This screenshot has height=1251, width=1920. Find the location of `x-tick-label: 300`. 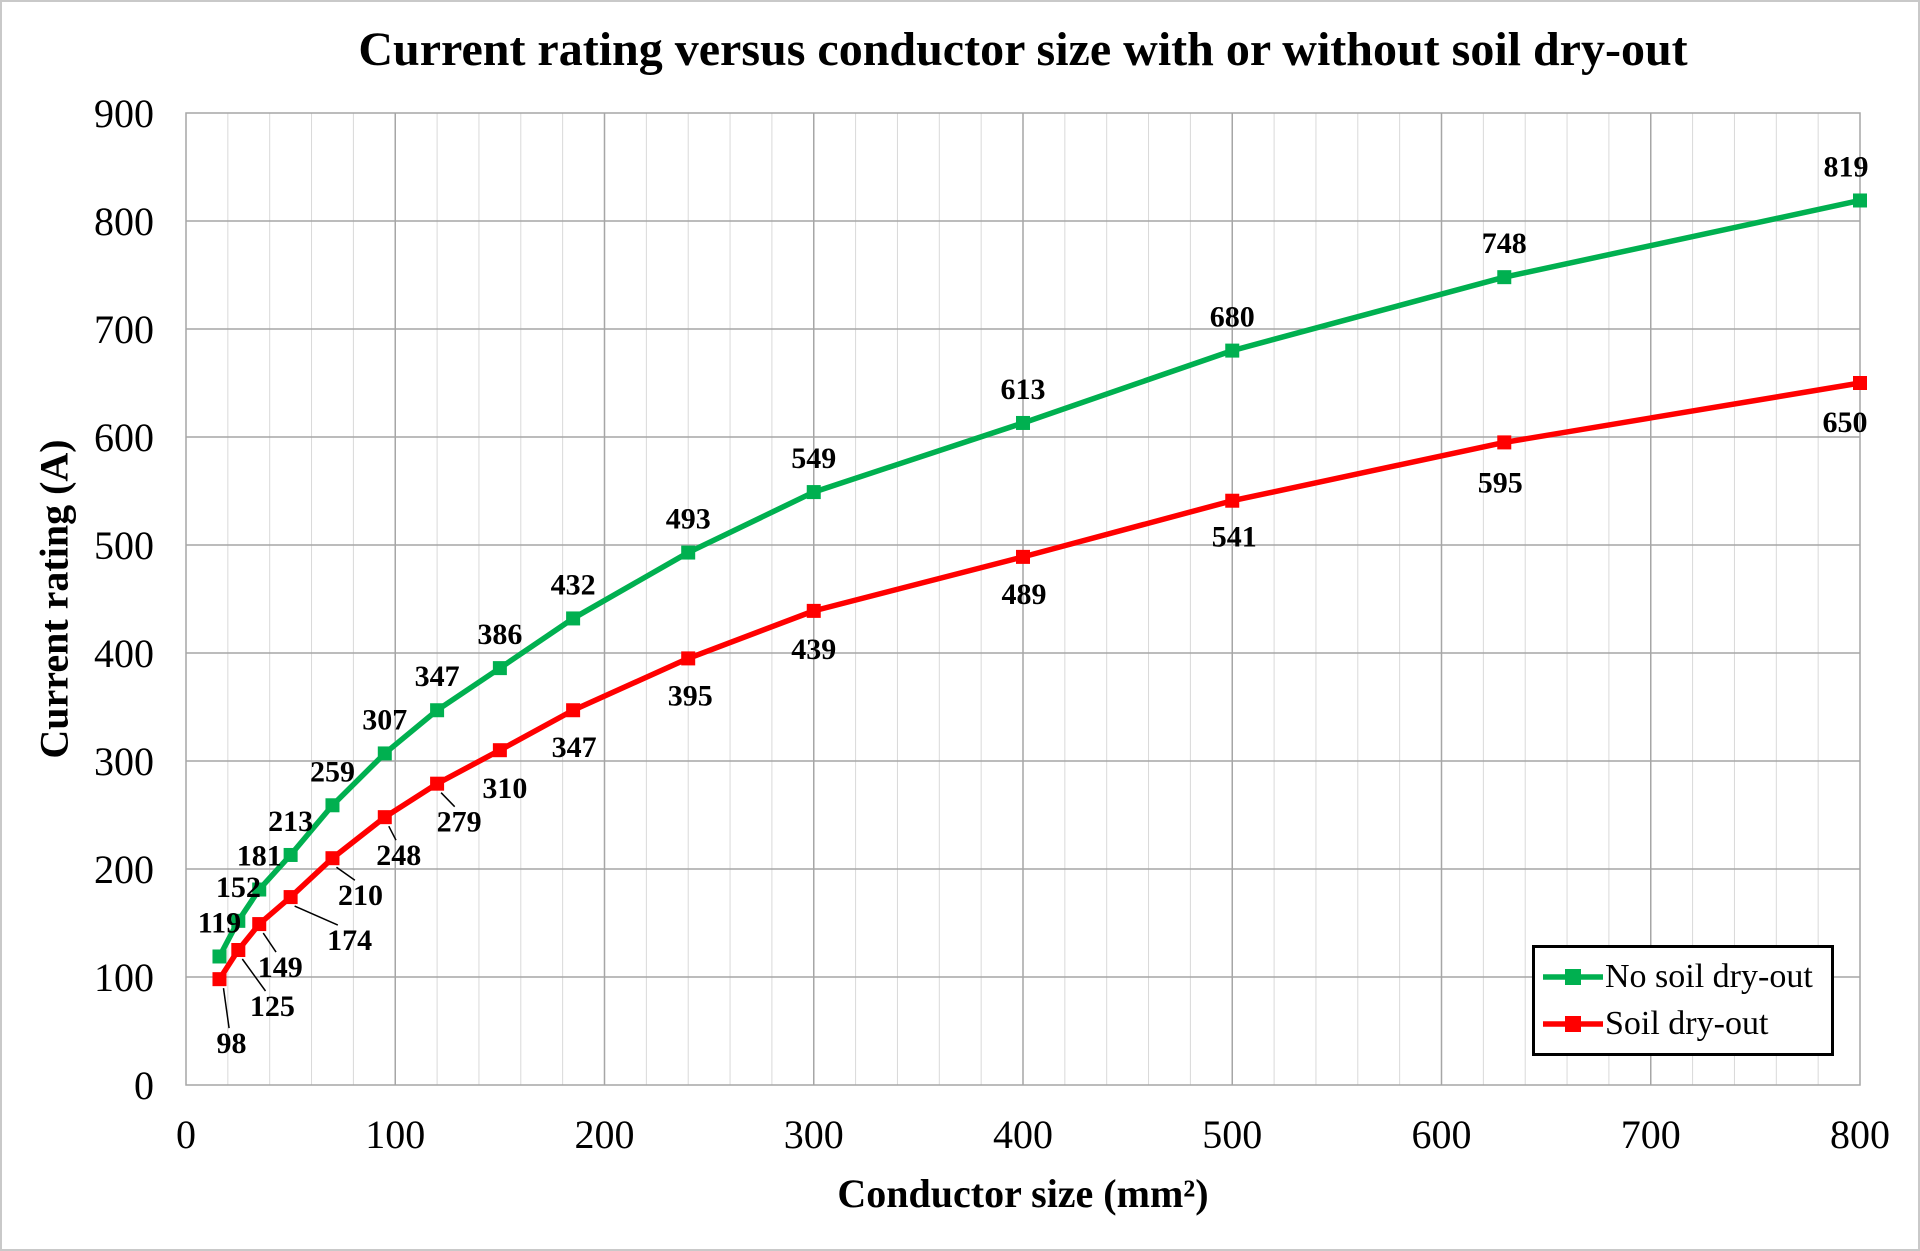

x-tick-label: 300 is located at coordinates (814, 1134).